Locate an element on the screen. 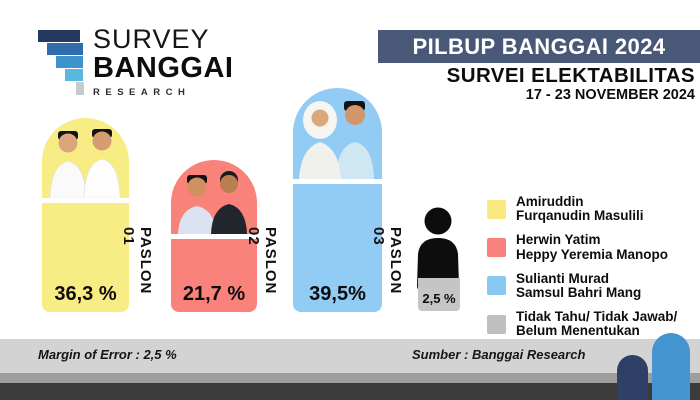  legend-swatch-gray is located at coordinates (496, 324).